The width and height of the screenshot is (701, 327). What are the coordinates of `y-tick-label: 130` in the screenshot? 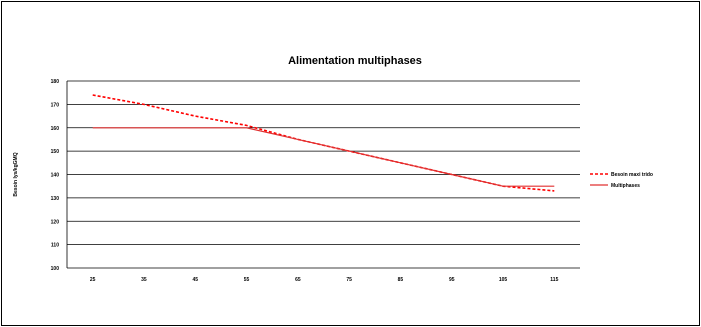 It's located at (55, 199).